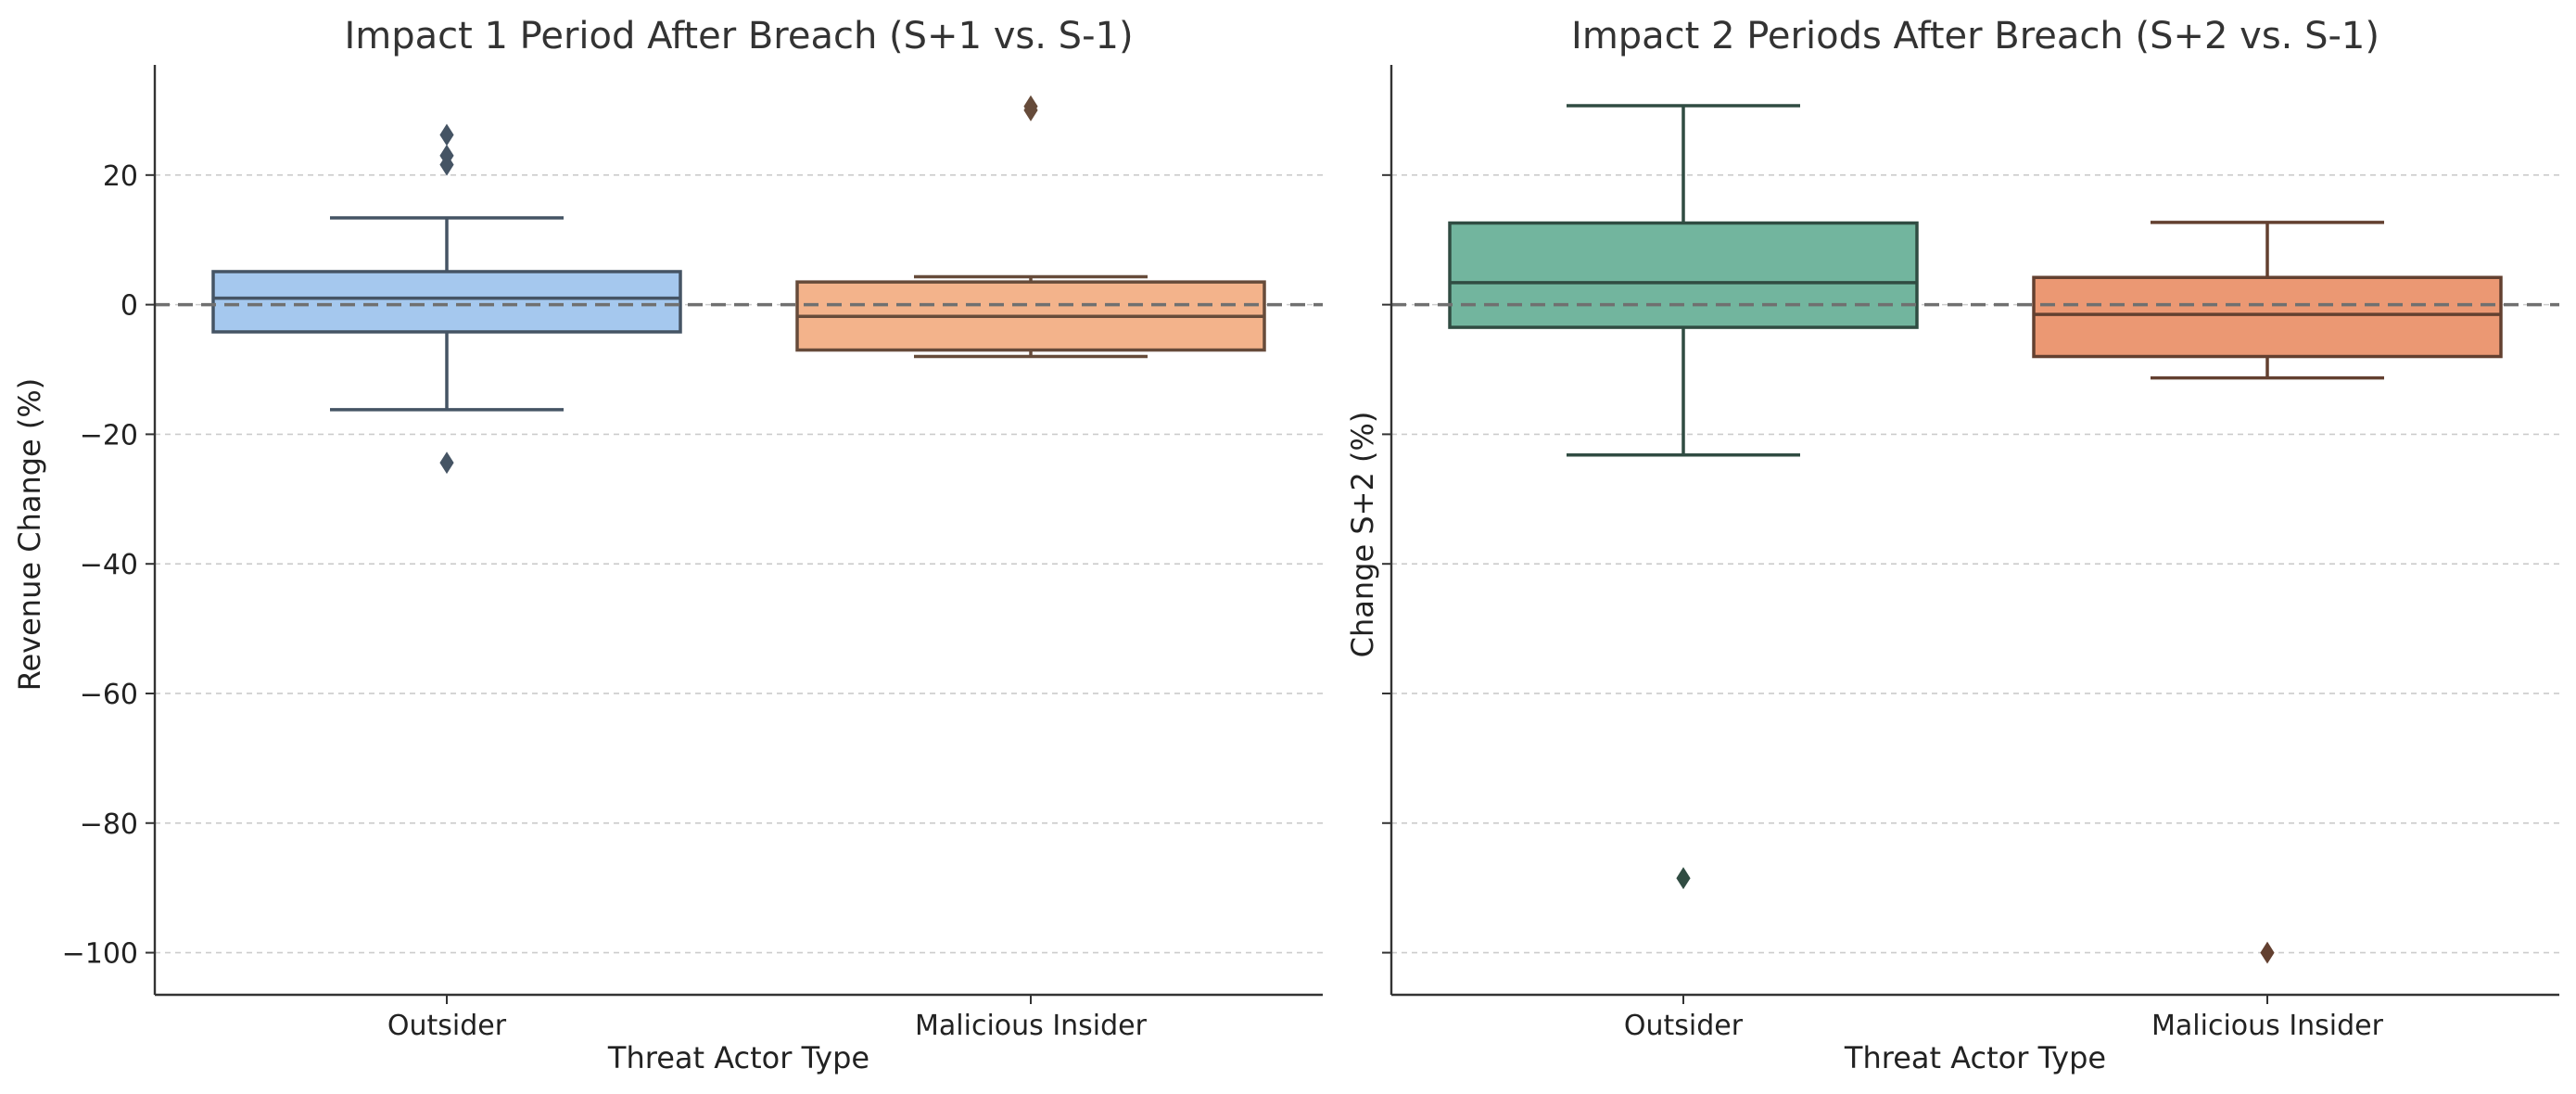 This screenshot has width=2576, height=1094. What do you see at coordinates (1975, 1057) in the screenshot?
I see `right-x-axis-label: Threat Actor Type` at bounding box center [1975, 1057].